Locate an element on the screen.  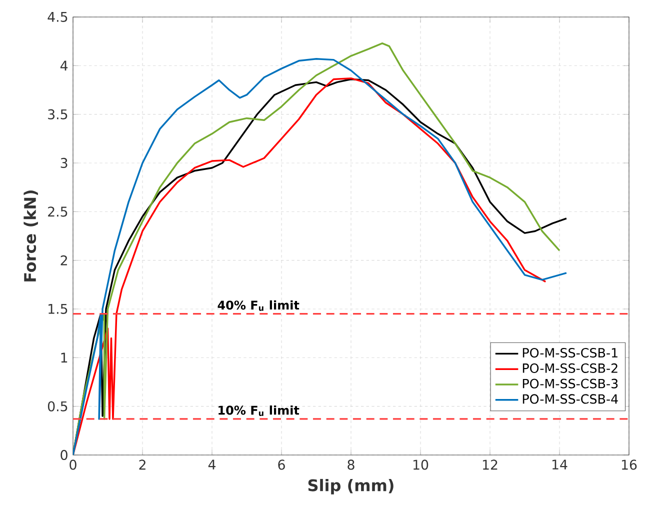
x-tick-label: 2 is located at coordinates (142, 465).